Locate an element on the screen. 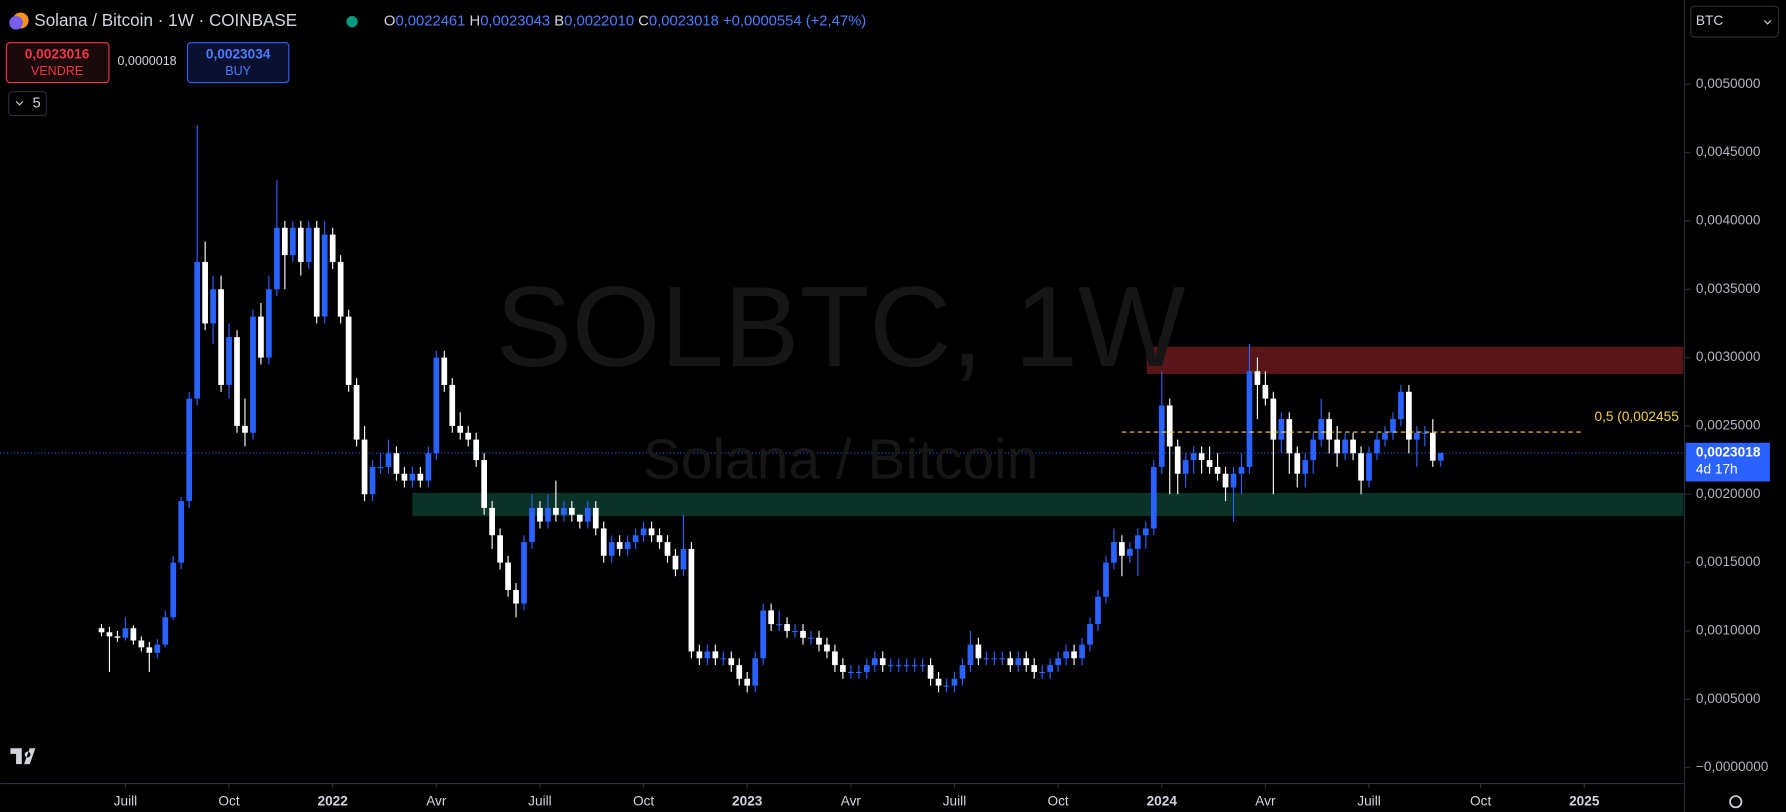 Image resolution: width=1786 pixels, height=812 pixels. countdown: 4d 17h is located at coordinates (1717, 469).